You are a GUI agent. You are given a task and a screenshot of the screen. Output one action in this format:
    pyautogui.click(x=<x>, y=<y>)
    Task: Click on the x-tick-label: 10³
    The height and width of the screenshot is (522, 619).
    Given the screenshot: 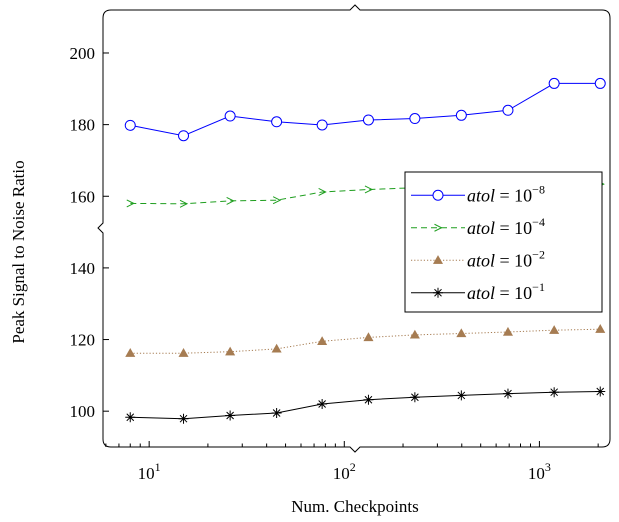 What is the action you would take?
    pyautogui.click(x=539, y=471)
    